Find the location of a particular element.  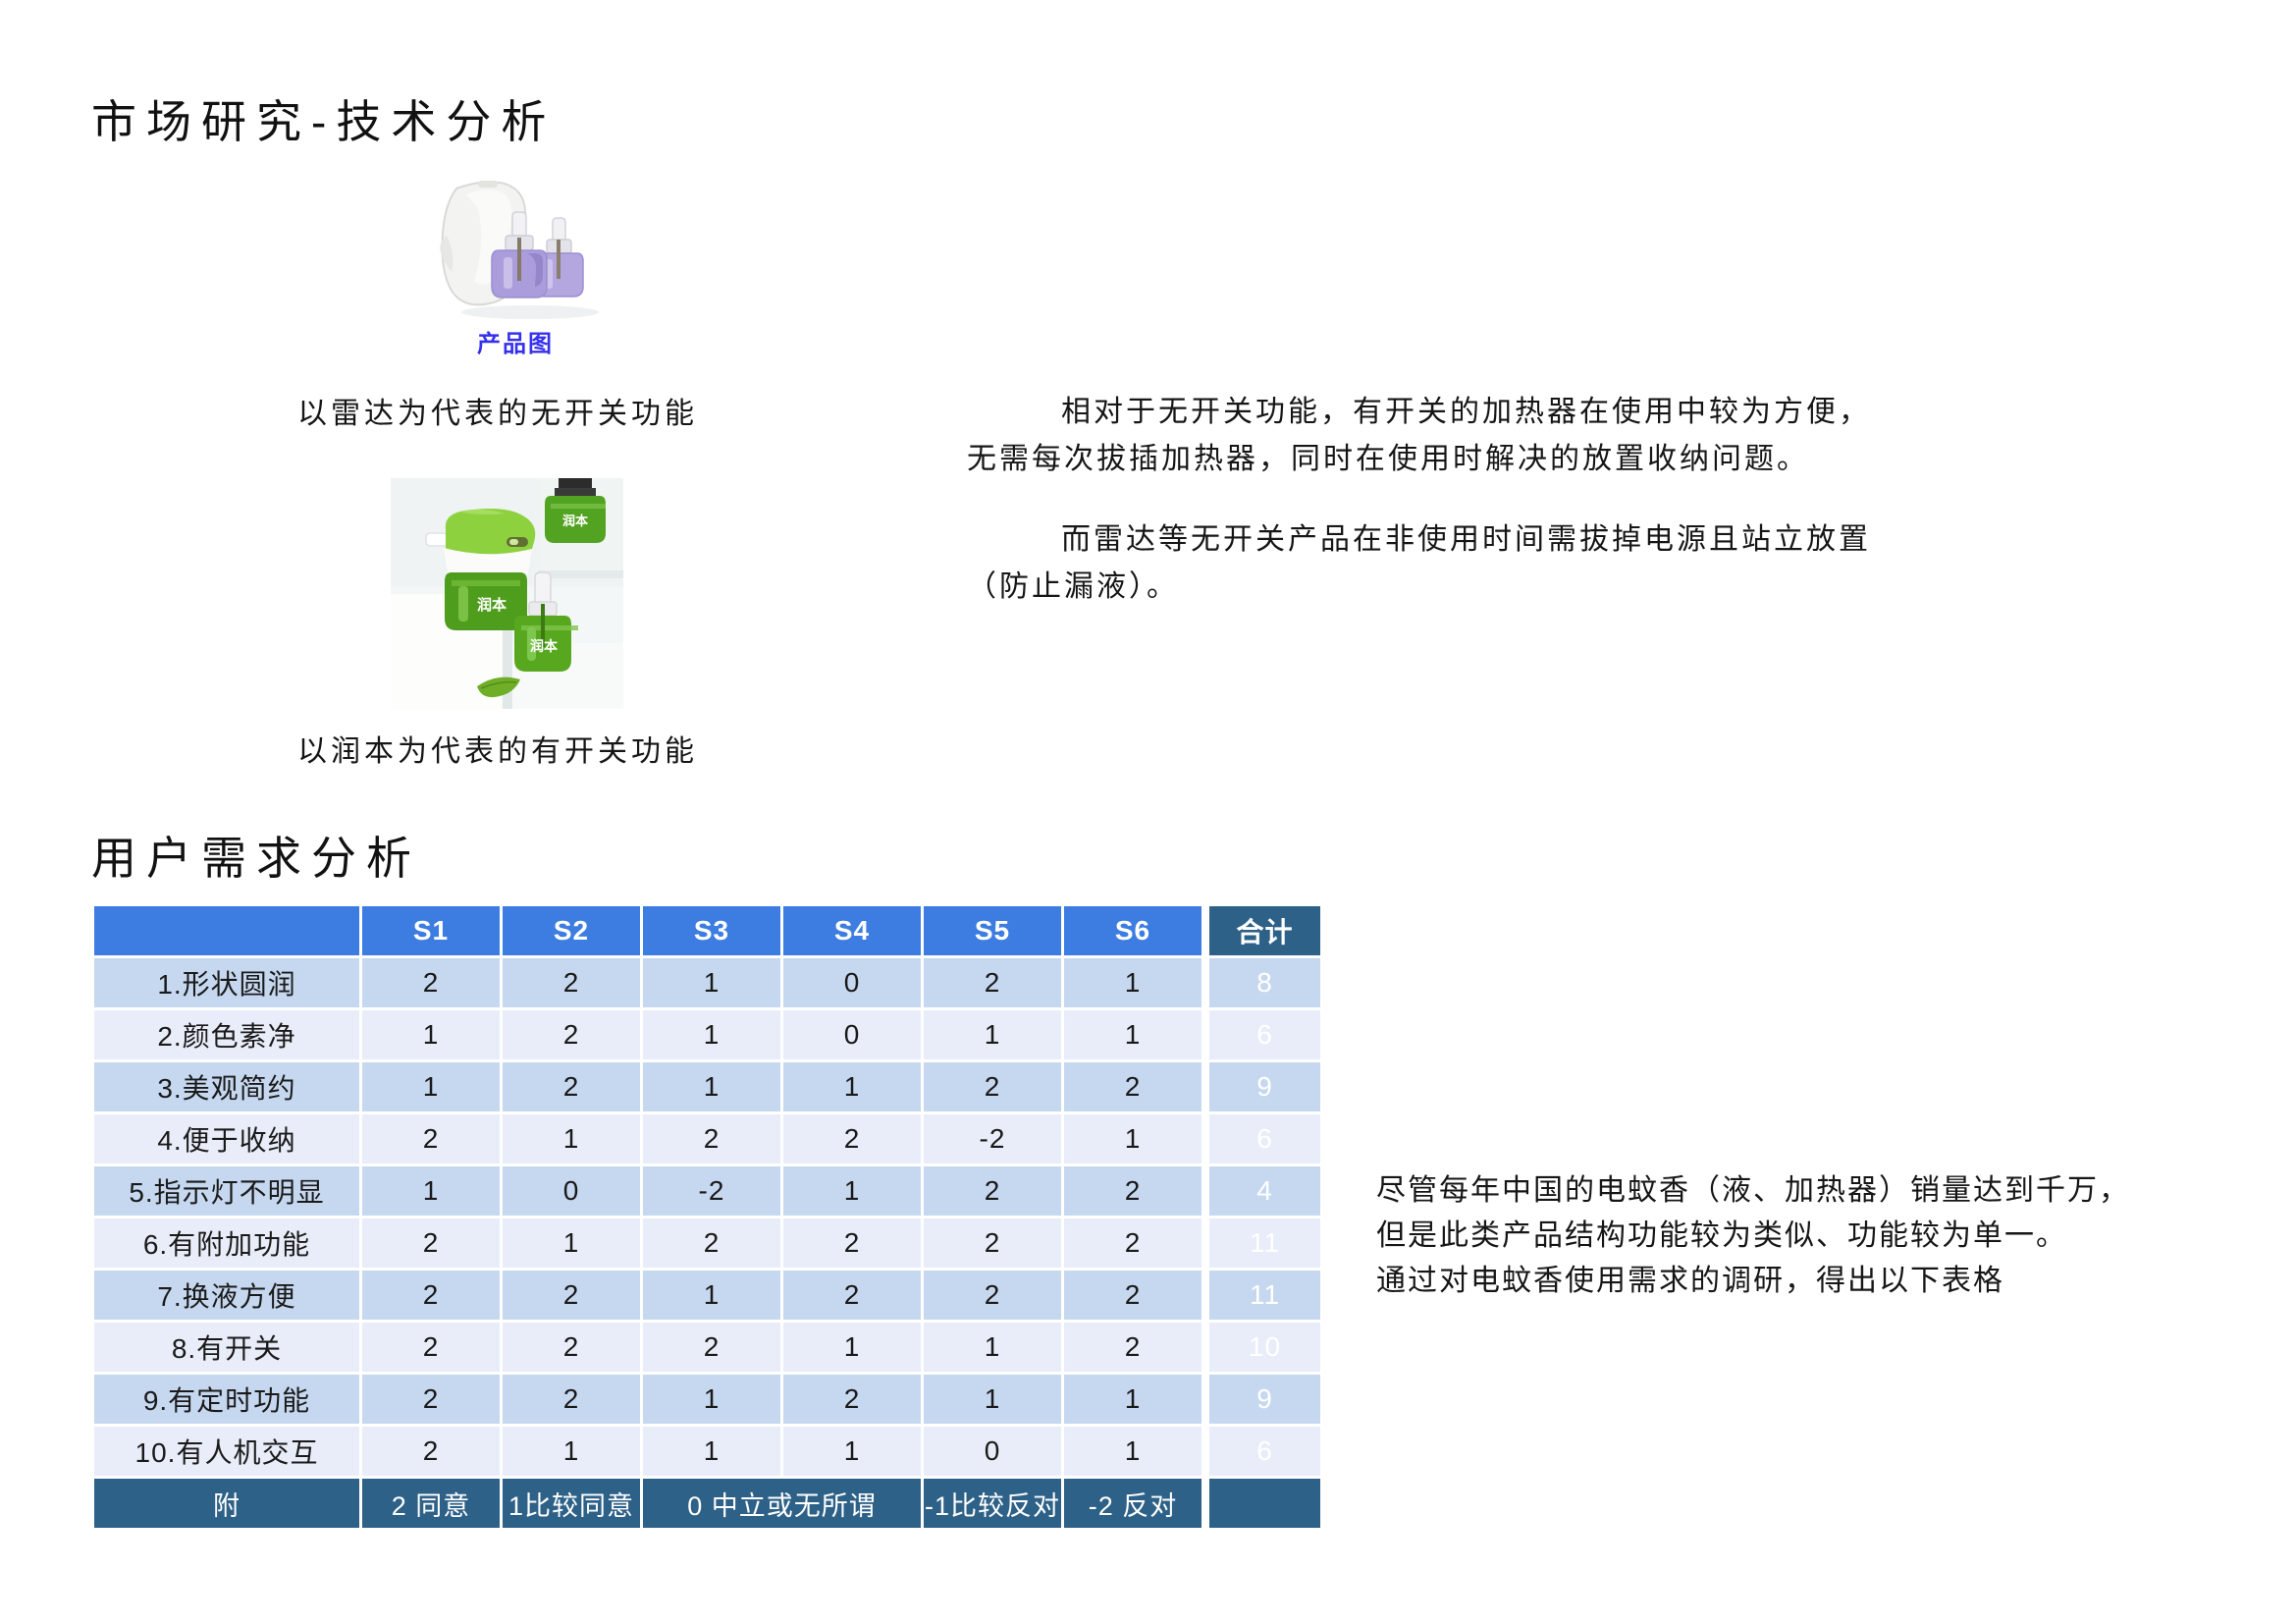

runben-product-photo: 润本 润本 润本 is located at coordinates (507, 593).